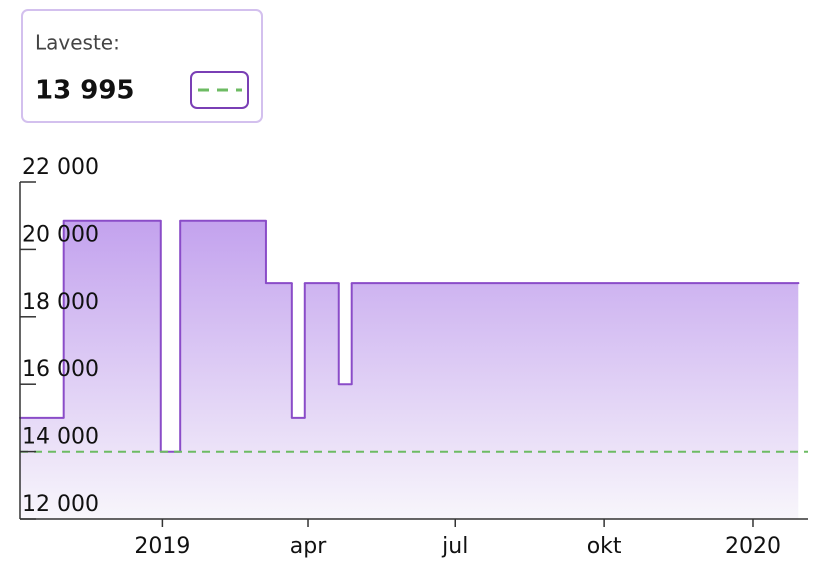 Image resolution: width=828 pixels, height=586 pixels. What do you see at coordinates (60, 234) in the screenshot?
I see `y-tick-label: 20 000` at bounding box center [60, 234].